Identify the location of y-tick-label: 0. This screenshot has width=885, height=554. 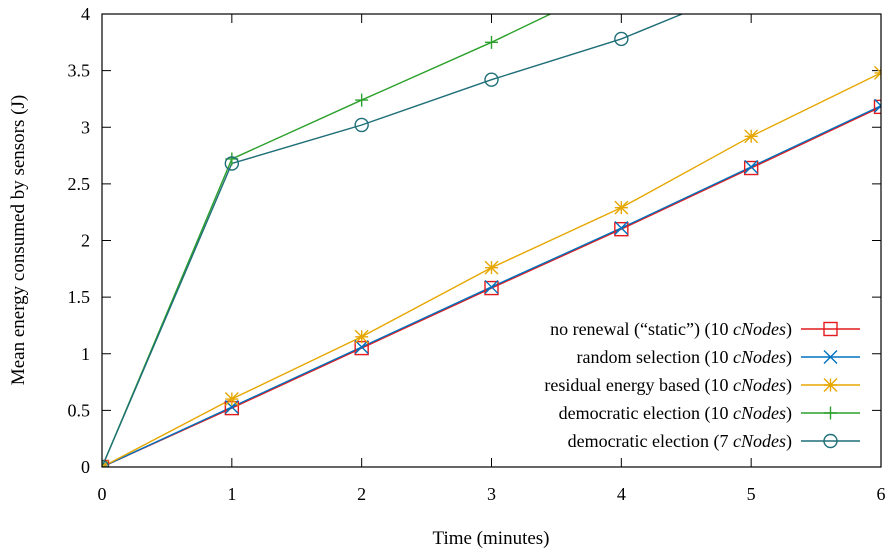
(85, 467).